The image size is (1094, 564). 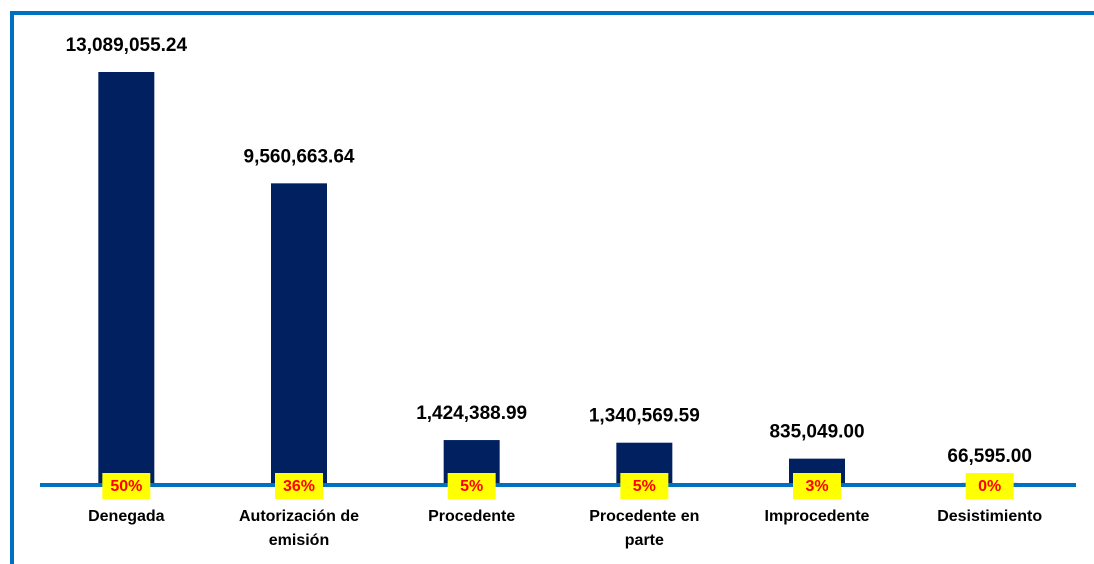 I want to click on value-label: 1,424,388.99, so click(x=471, y=413).